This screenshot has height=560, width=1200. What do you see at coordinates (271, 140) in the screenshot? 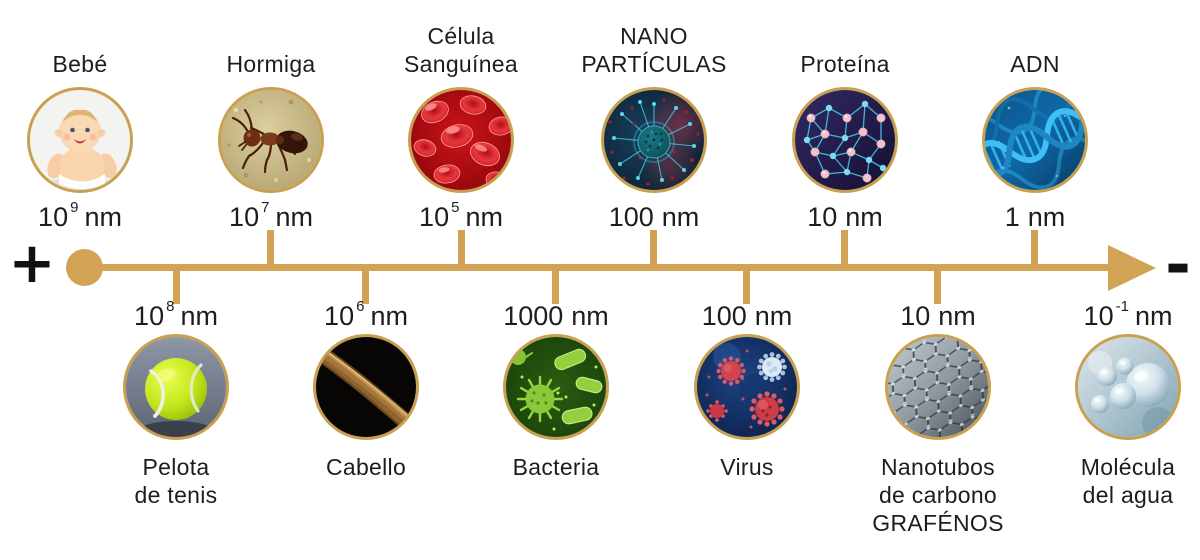
I see `ant-photo` at bounding box center [271, 140].